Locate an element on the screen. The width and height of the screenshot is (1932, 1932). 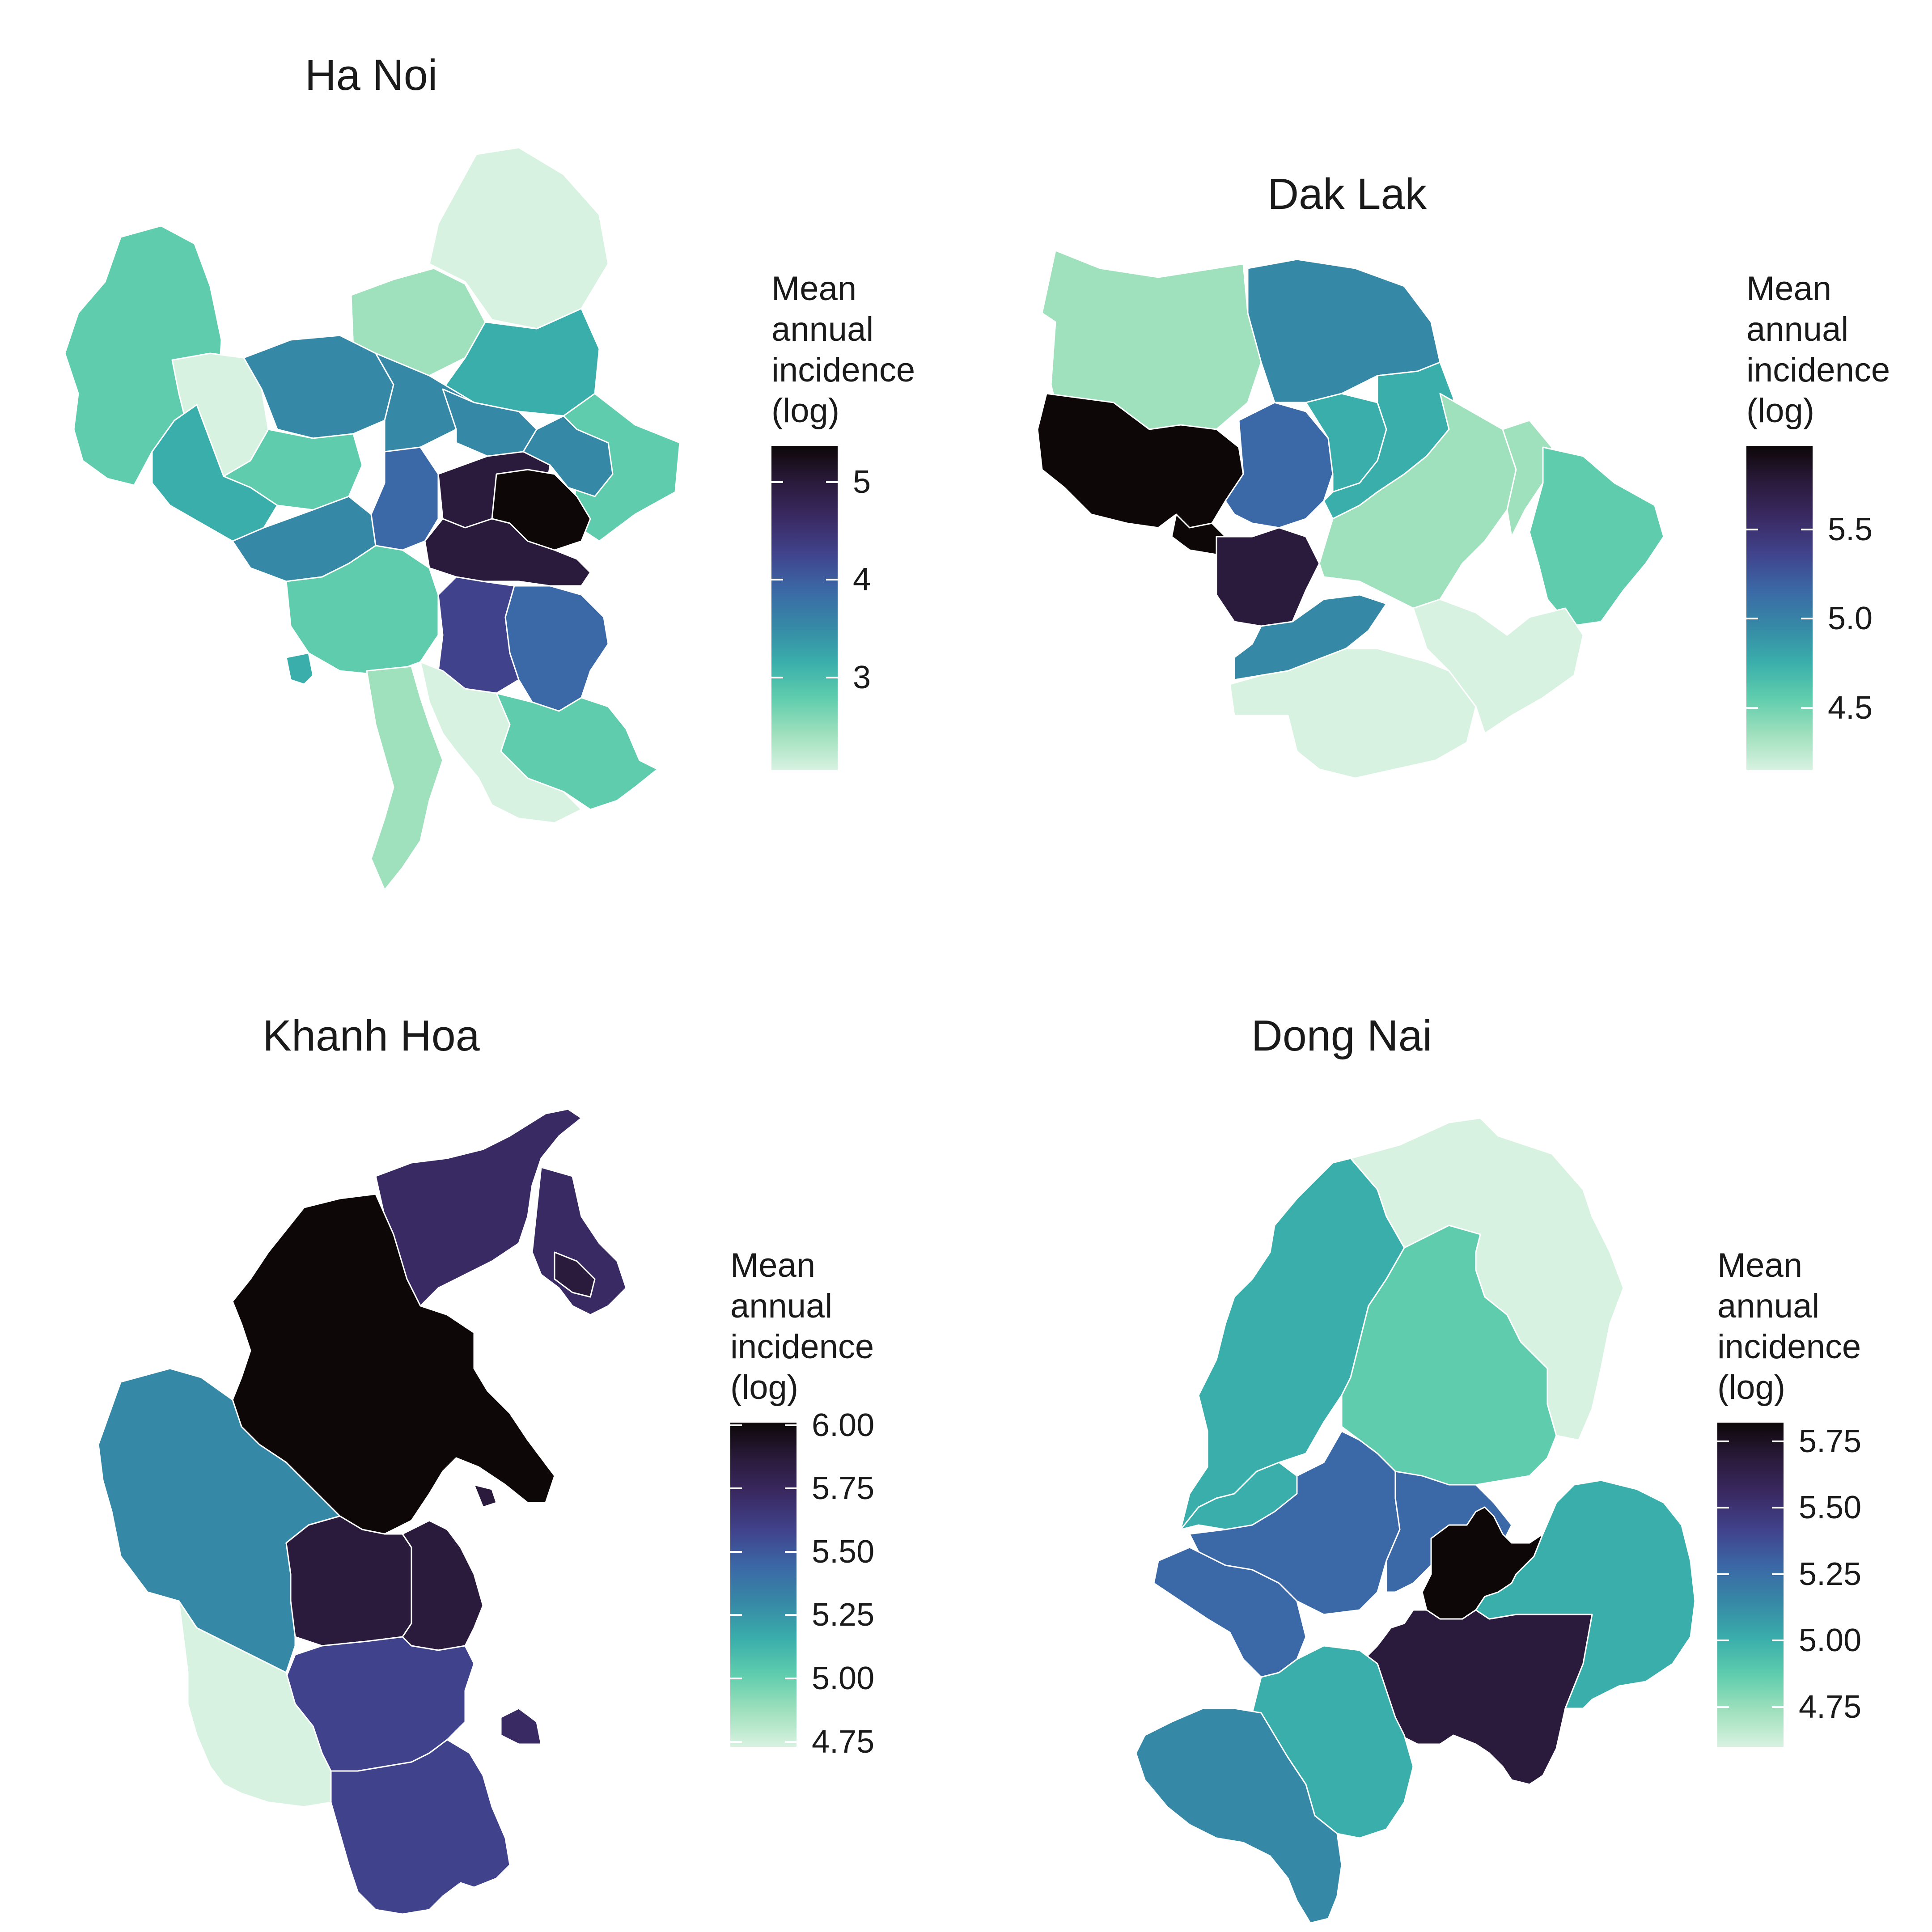
choropleth-map-dak-lak is located at coordinates (1351, 514).